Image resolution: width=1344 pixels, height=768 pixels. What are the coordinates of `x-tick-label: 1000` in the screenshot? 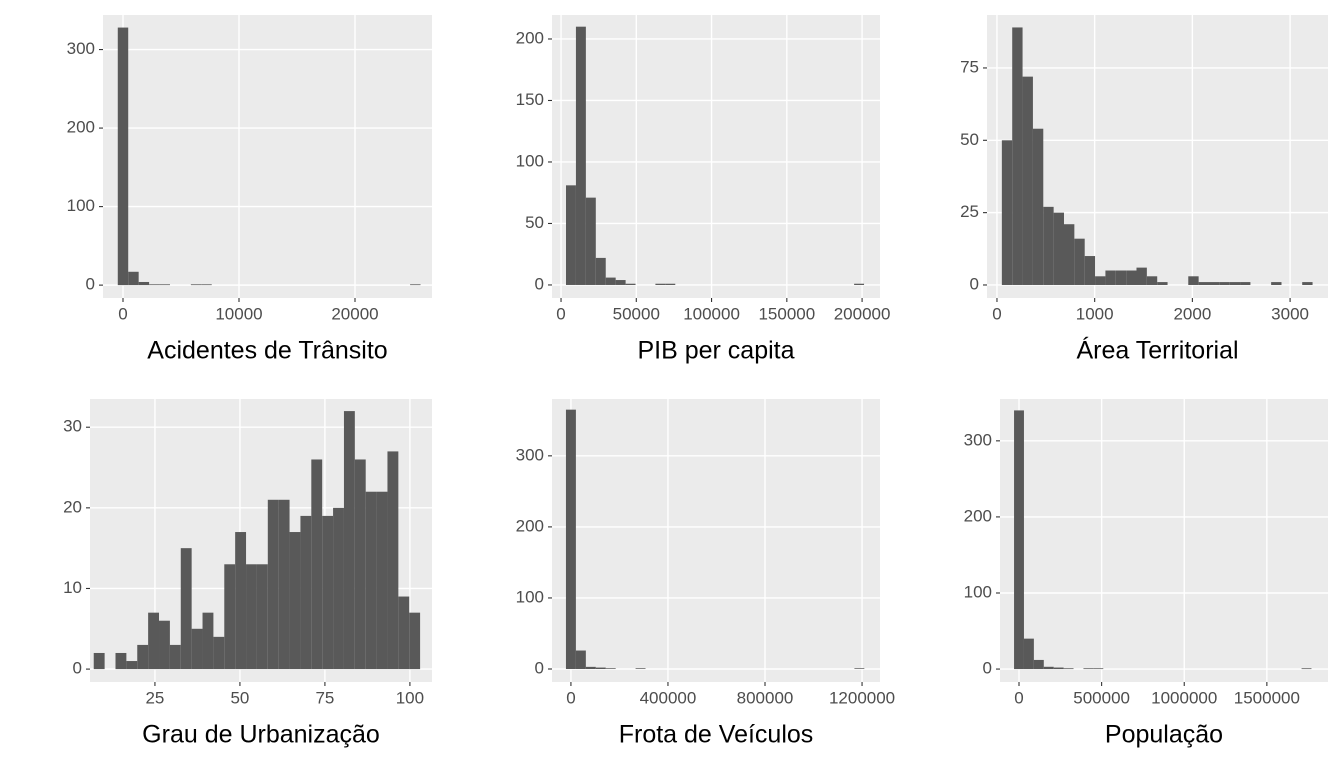 It's located at (1095, 313).